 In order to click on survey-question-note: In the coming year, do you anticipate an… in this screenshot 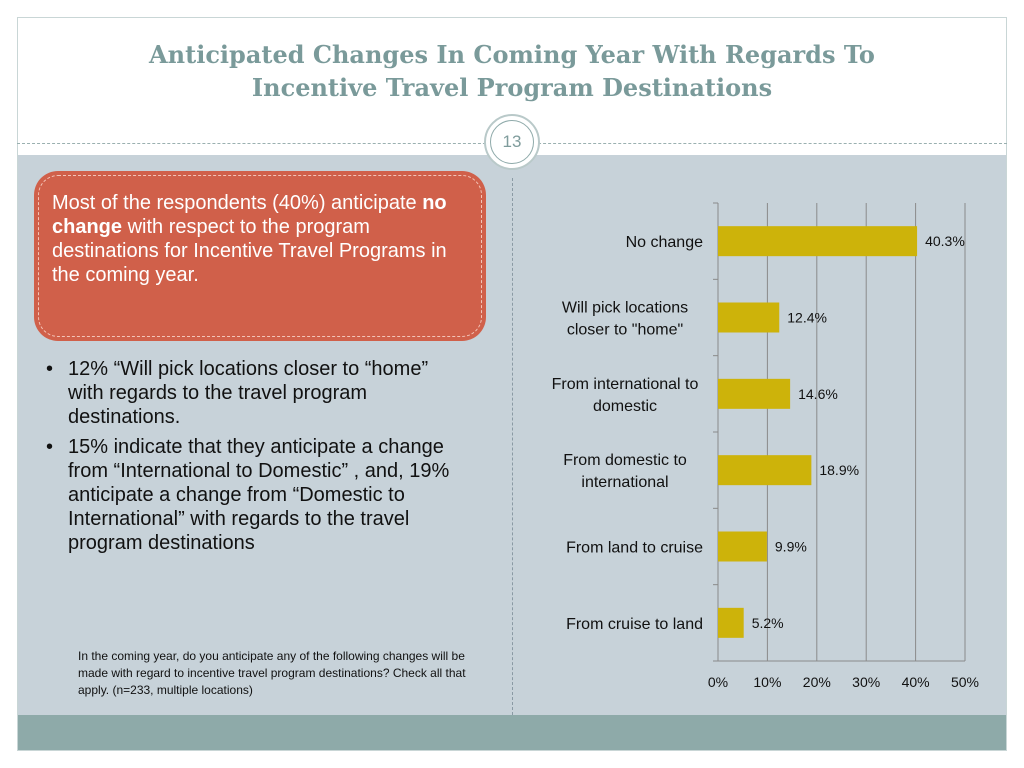, I will do `click(272, 673)`.